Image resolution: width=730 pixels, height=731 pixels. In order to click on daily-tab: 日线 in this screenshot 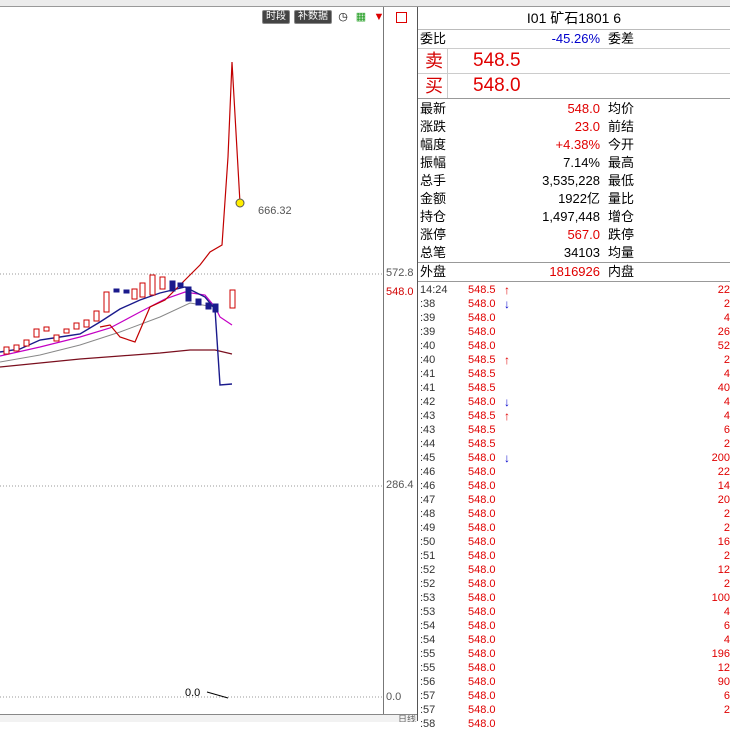, I will do `click(407, 718)`.